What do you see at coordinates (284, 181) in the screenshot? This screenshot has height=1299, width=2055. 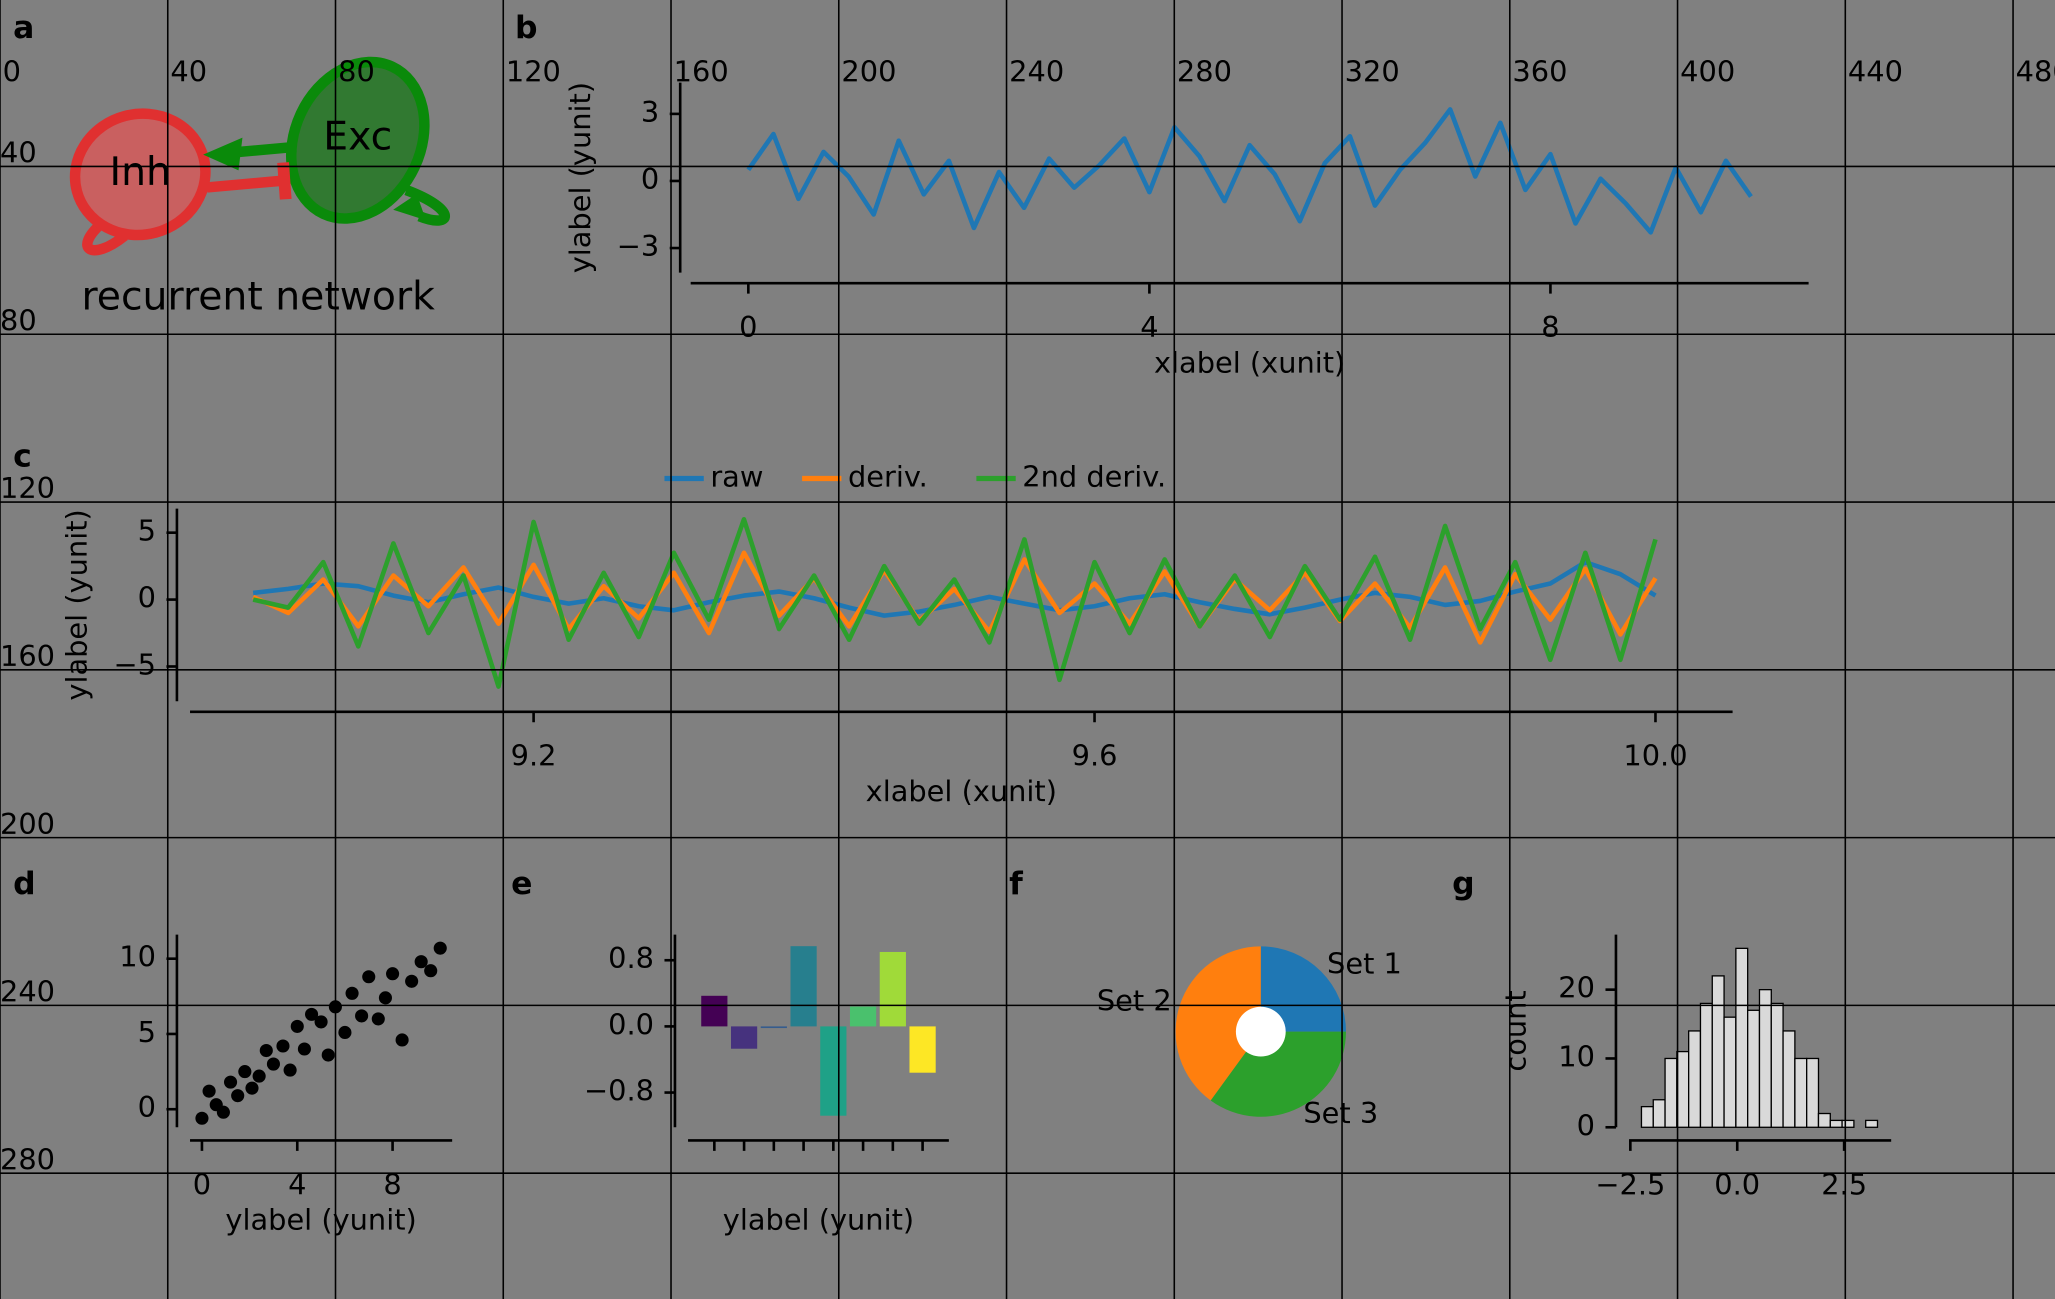 I see `inh-to-exc-bar` at bounding box center [284, 181].